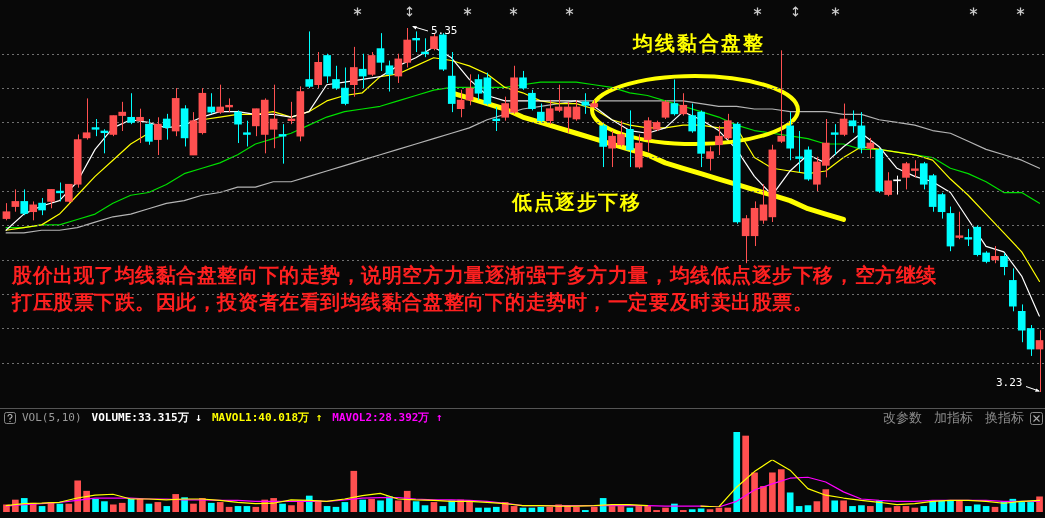 The width and height of the screenshot is (1045, 518). Describe the element at coordinates (1010, 382) in the screenshot. I see `annotation: 3.23` at that location.